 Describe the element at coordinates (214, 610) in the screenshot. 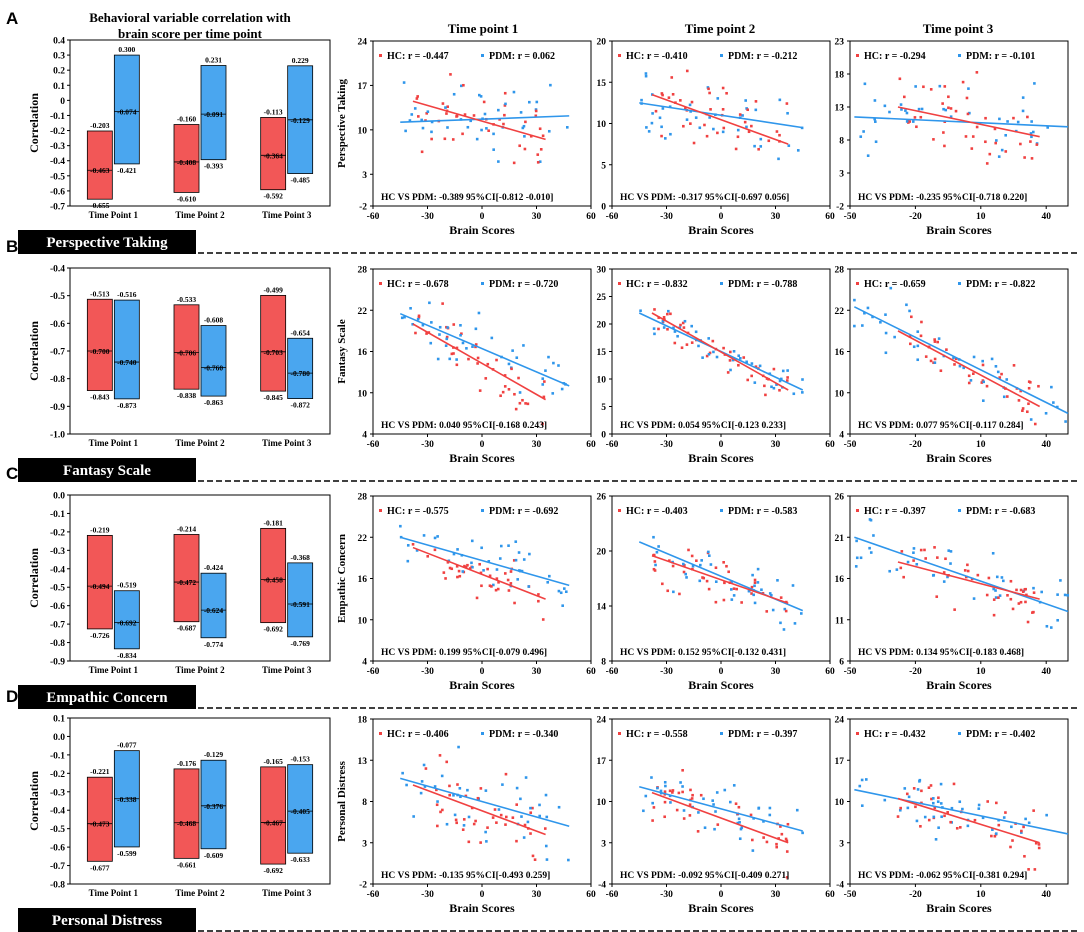

I see `bar-mean-label: -0.624` at that location.